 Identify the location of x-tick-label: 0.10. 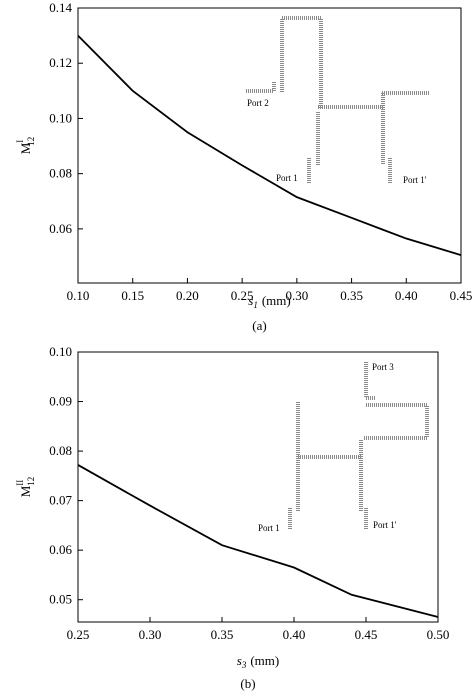
(78, 295).